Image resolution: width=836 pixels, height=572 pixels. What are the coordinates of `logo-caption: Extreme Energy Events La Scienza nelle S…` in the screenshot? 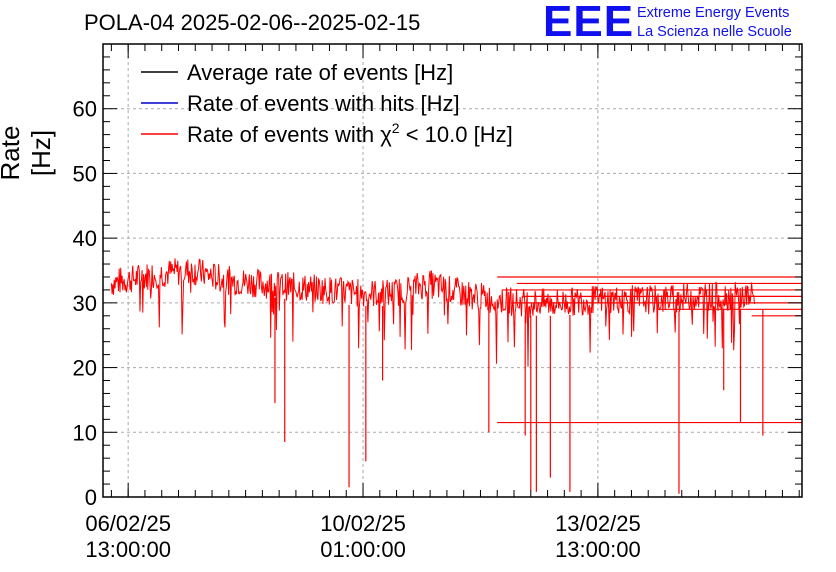 It's located at (714, 23).